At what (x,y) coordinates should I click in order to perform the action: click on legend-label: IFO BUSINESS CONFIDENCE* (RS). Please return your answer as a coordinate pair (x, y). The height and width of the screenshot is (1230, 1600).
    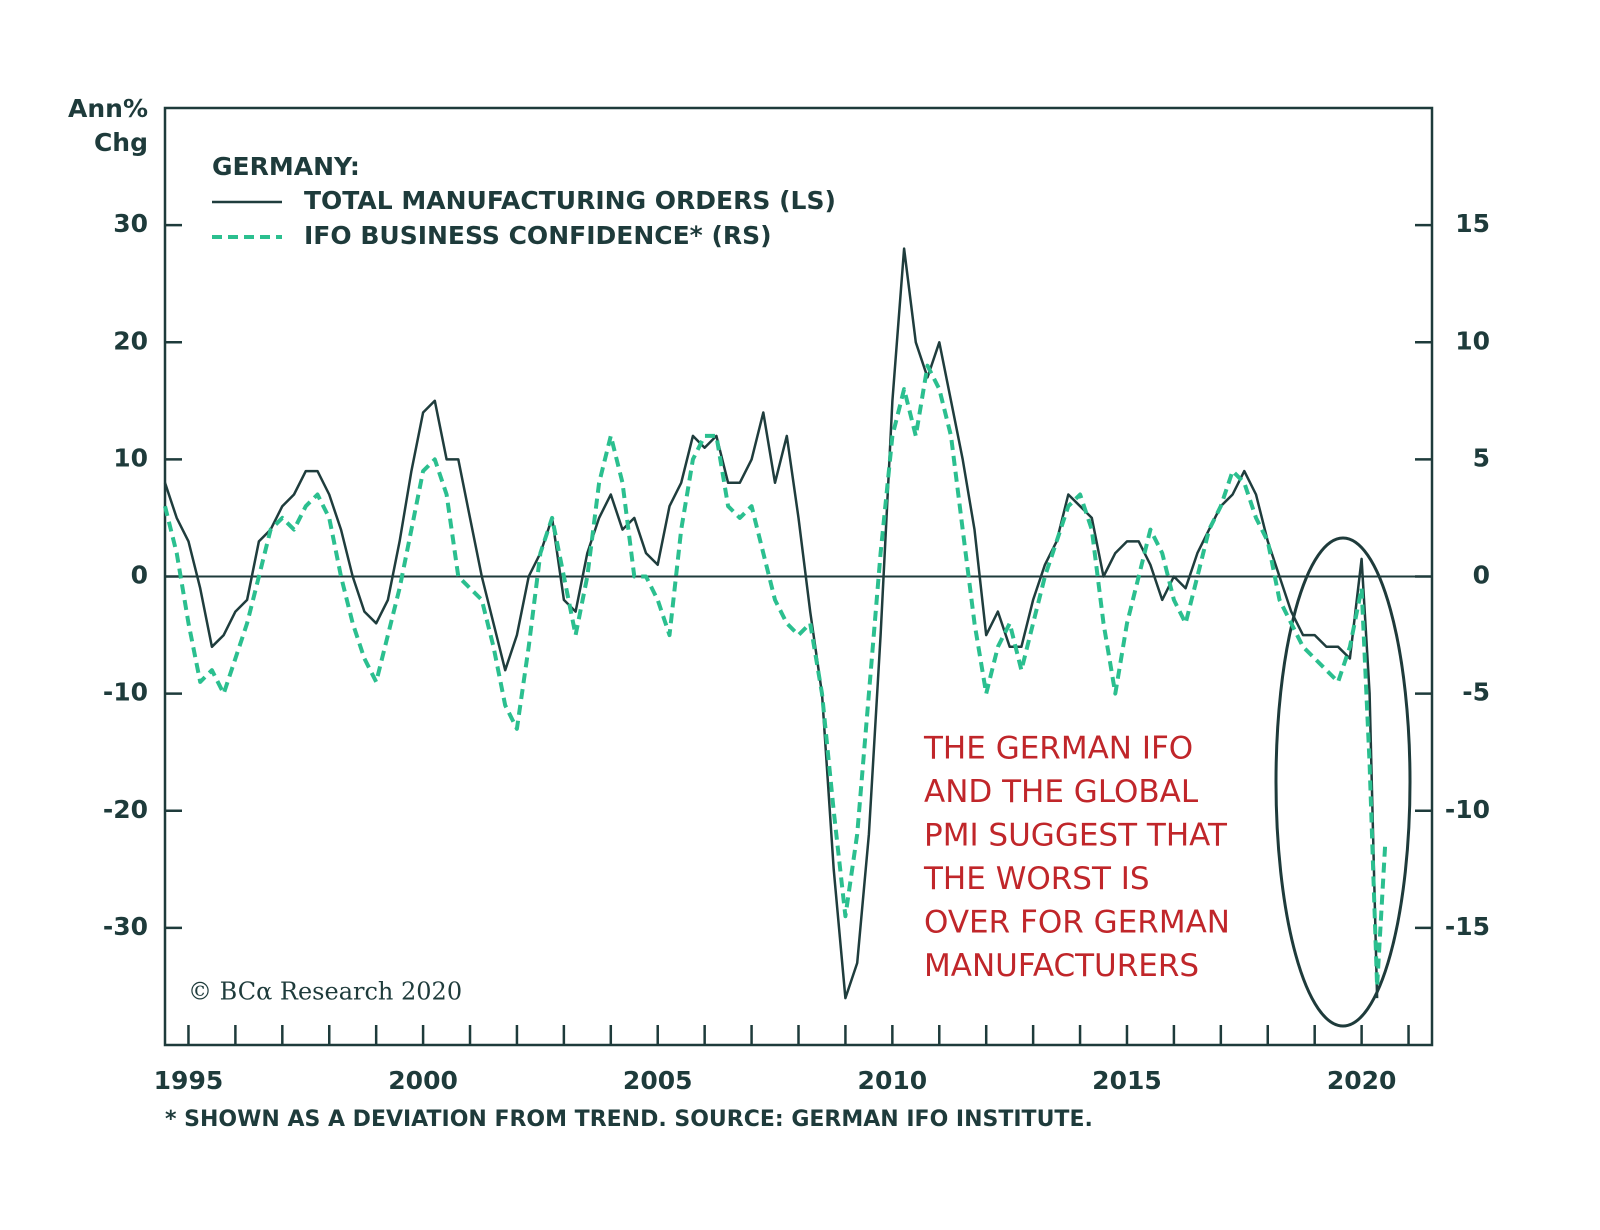
    Looking at the image, I should click on (538, 235).